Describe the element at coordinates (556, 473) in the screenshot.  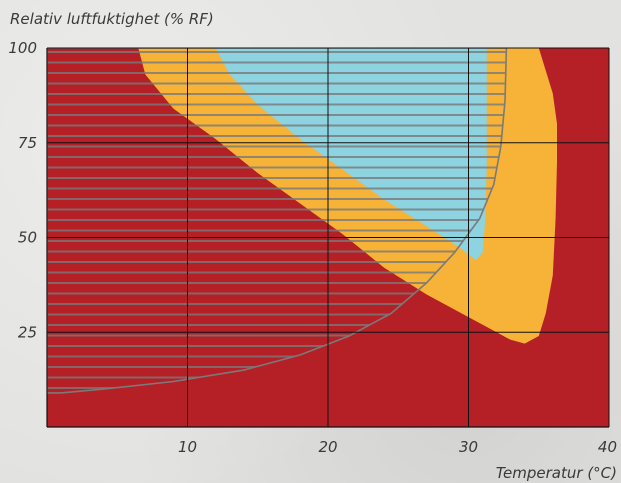
I see `x-axis-label: Temperatur (°C)` at that location.